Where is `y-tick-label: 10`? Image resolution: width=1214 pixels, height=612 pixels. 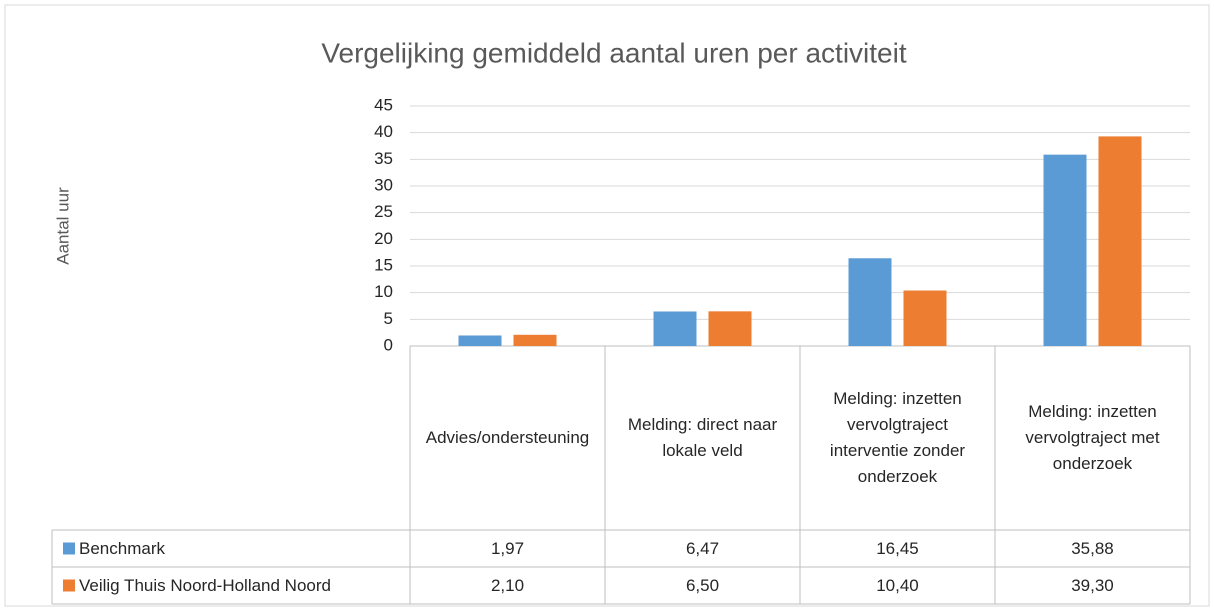
y-tick-label: 10 is located at coordinates (383, 291).